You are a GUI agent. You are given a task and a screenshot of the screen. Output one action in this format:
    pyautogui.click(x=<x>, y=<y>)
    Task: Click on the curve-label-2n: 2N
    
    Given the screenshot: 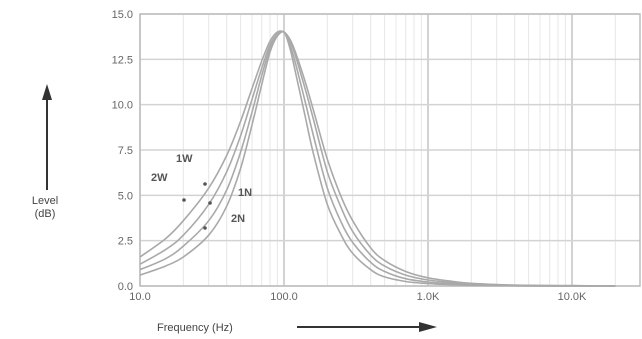 What is the action you would take?
    pyautogui.click(x=238, y=219)
    